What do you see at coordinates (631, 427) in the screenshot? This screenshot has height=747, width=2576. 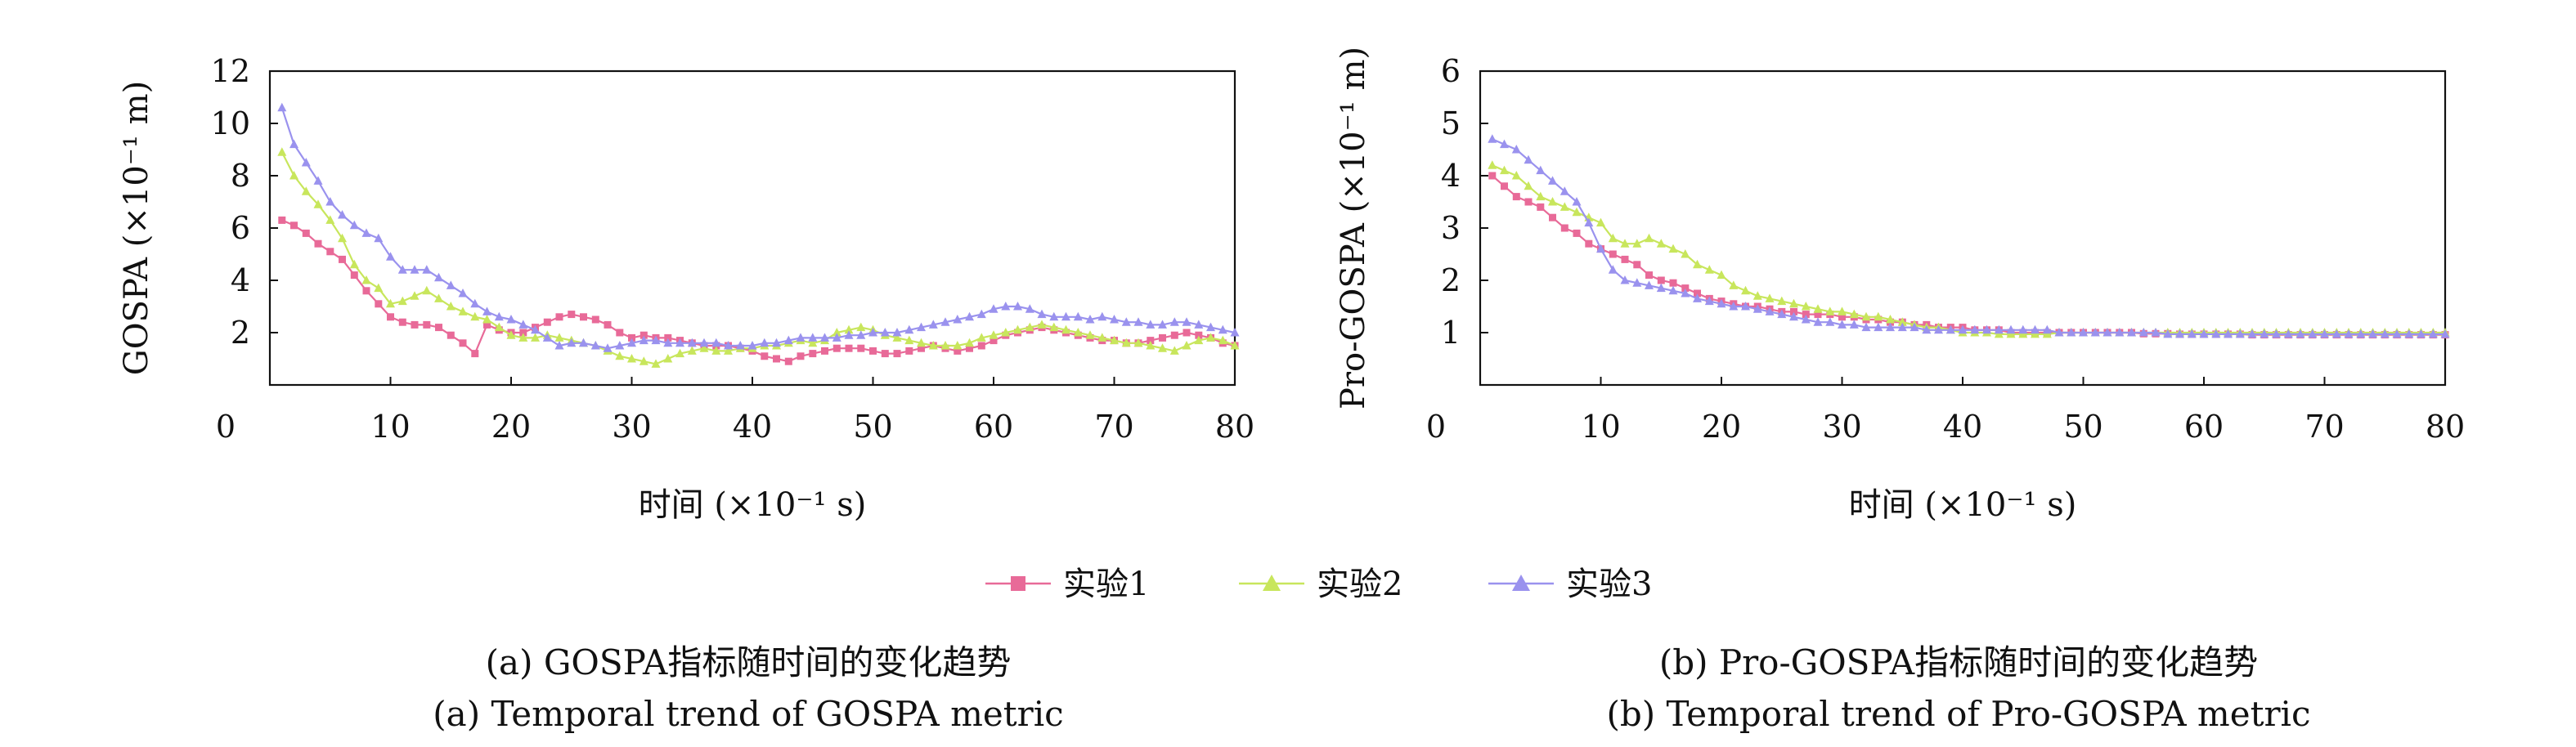 I see `x-tick-label-a-3: 30` at bounding box center [631, 427].